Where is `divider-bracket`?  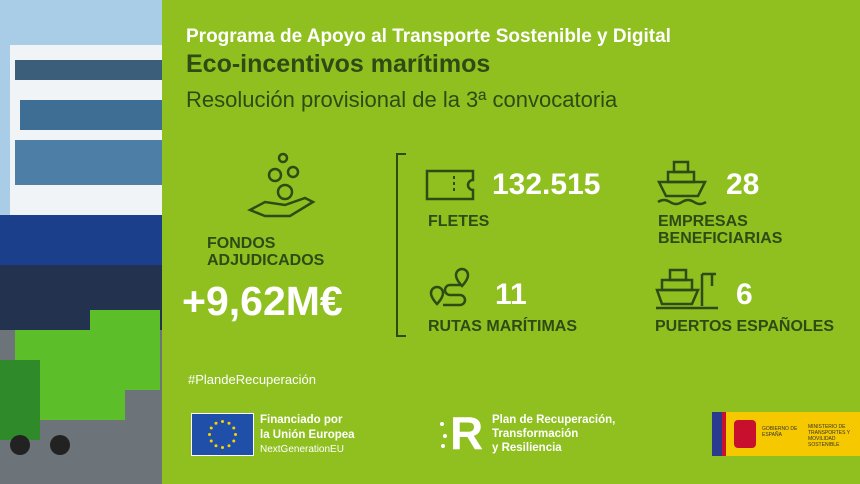 divider-bracket is located at coordinates (401, 245).